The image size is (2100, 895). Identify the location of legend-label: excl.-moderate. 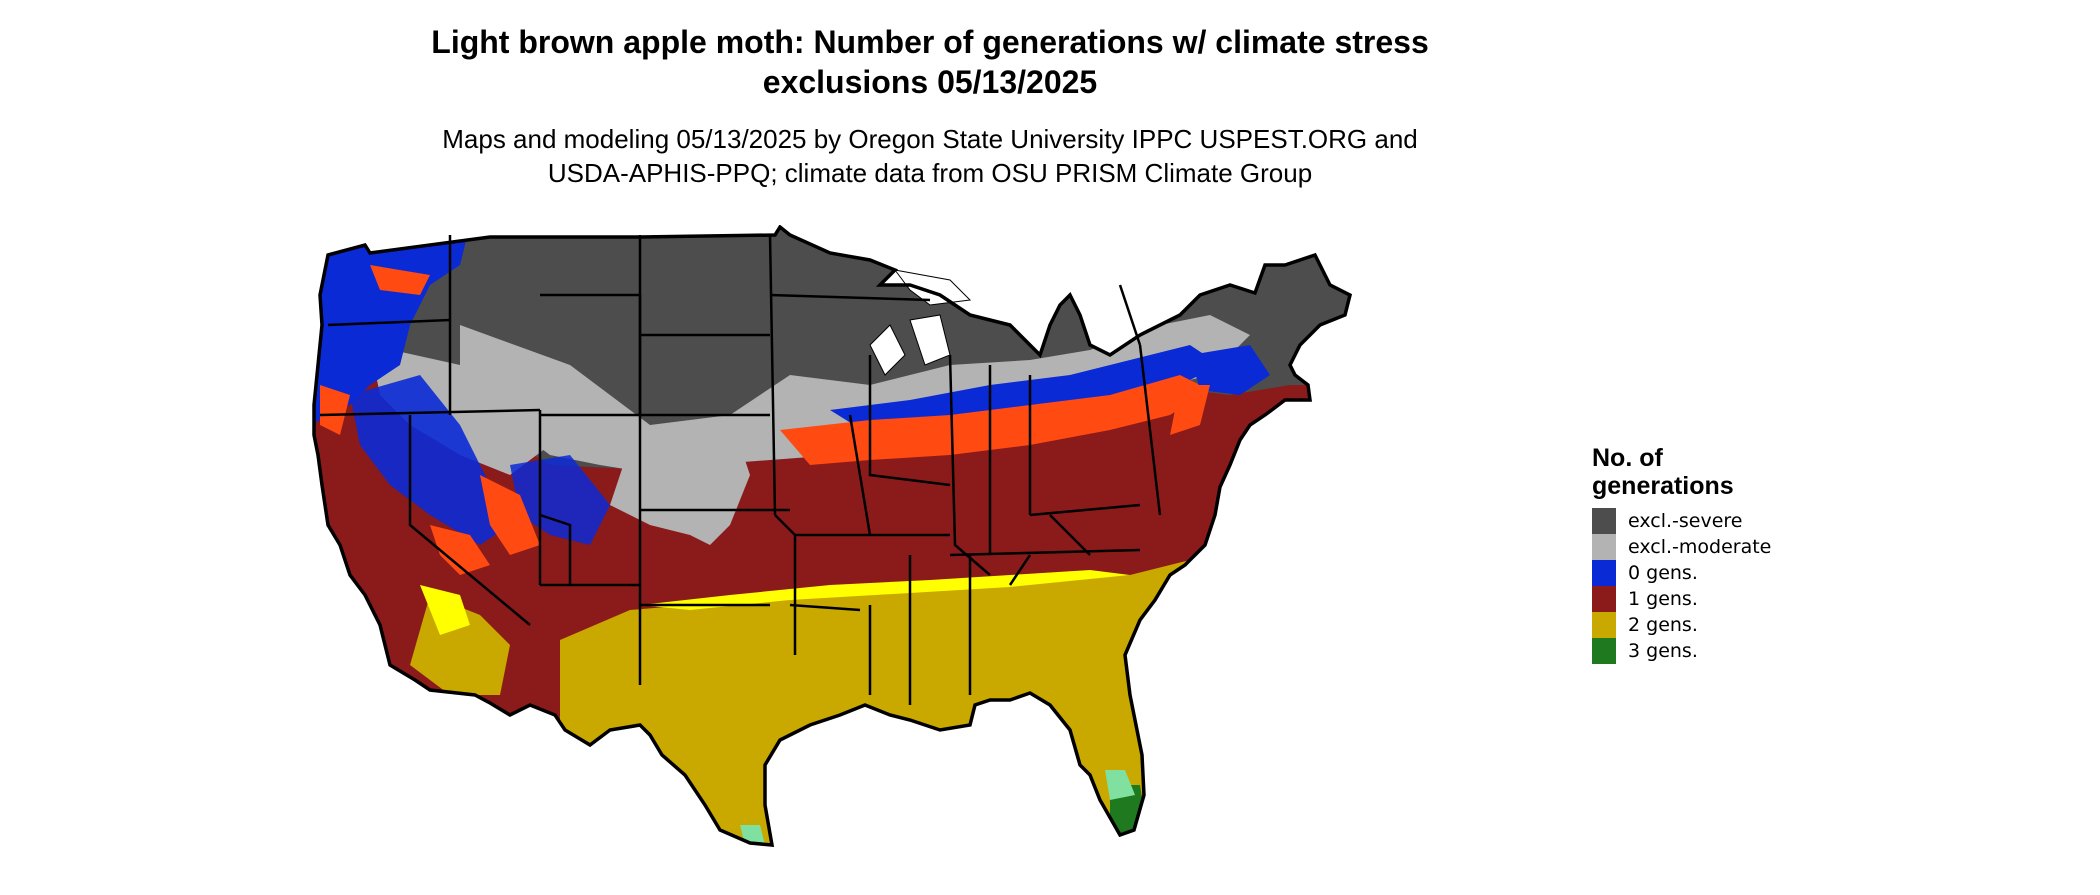
(1700, 547).